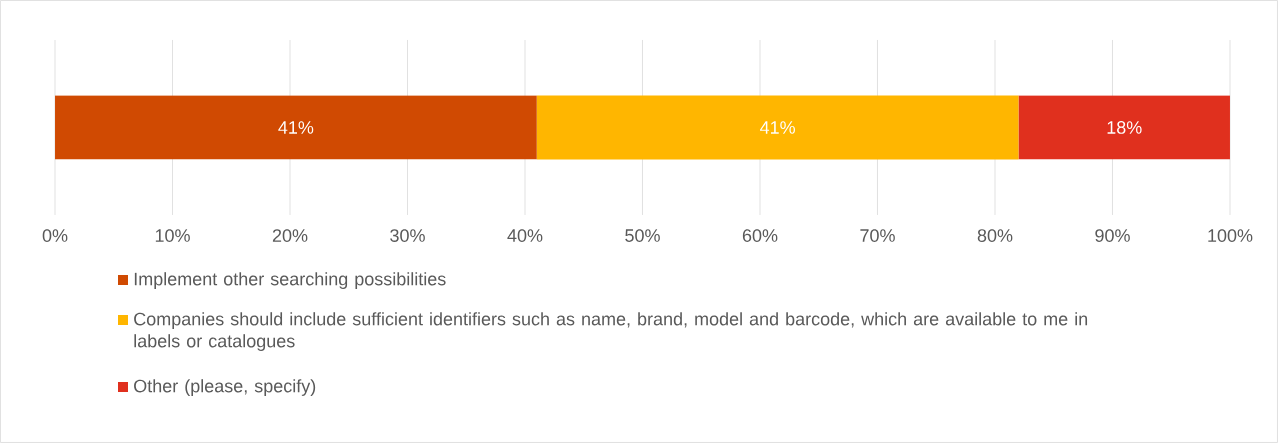 The width and height of the screenshot is (1278, 443). I want to click on data-label: 18%, so click(1124, 127).